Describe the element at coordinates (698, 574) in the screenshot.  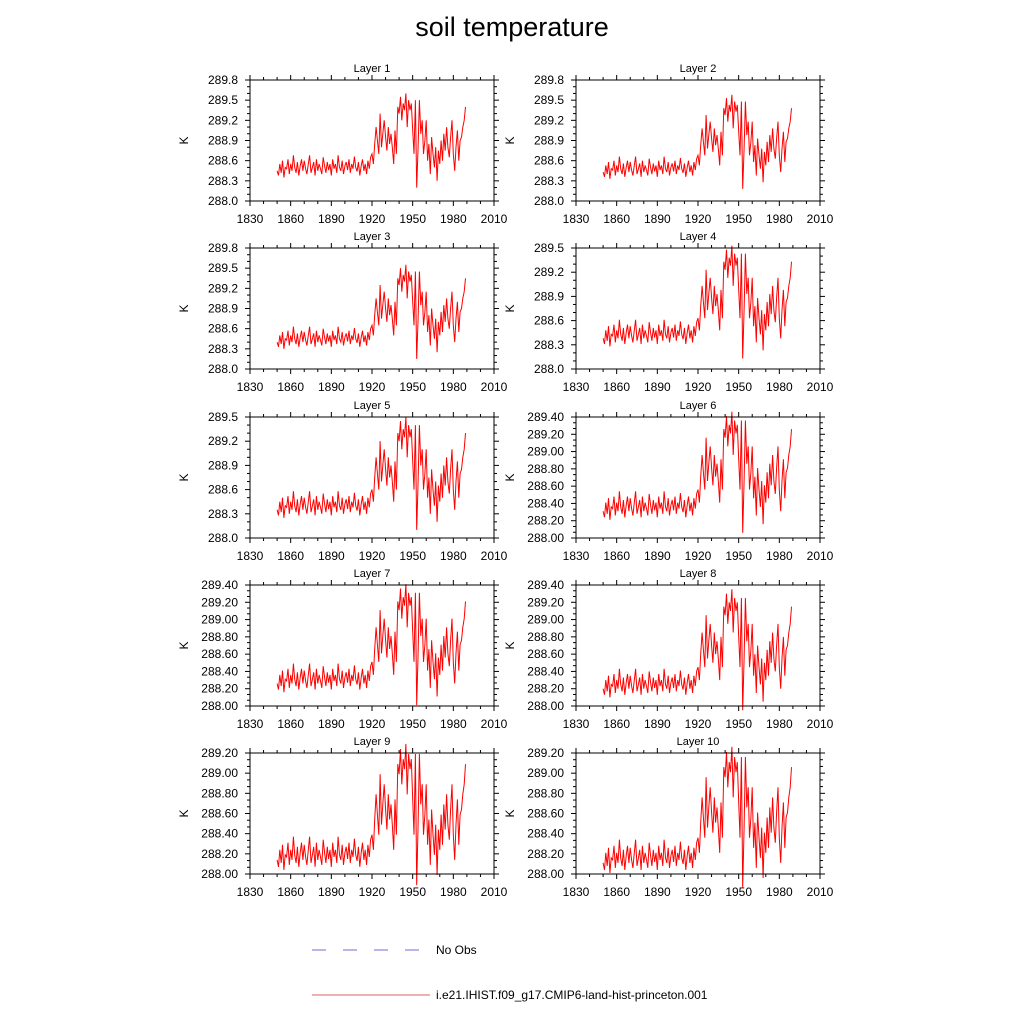
I see `panel-title: Layer 8` at that location.